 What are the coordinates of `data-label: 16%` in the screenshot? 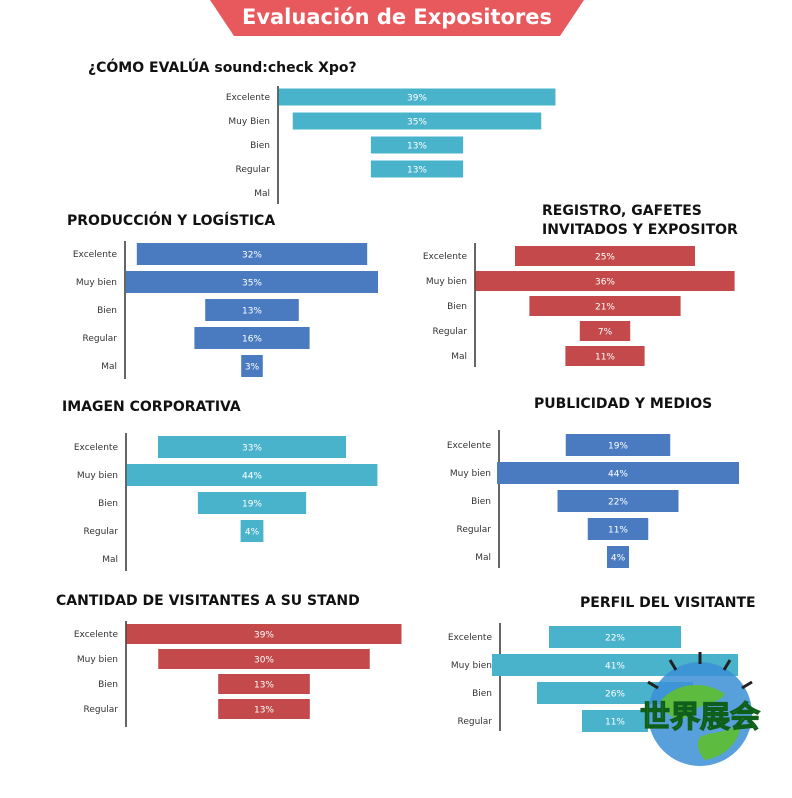 It's located at (252, 340).